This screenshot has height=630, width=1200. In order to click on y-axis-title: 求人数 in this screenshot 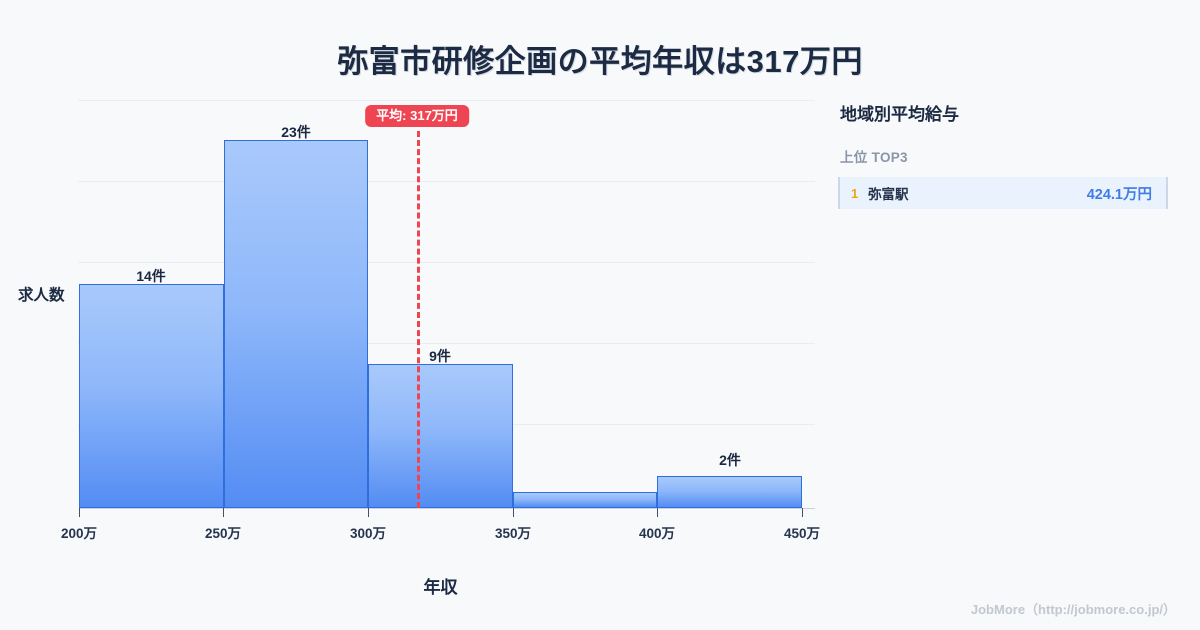, I will do `click(41, 295)`.